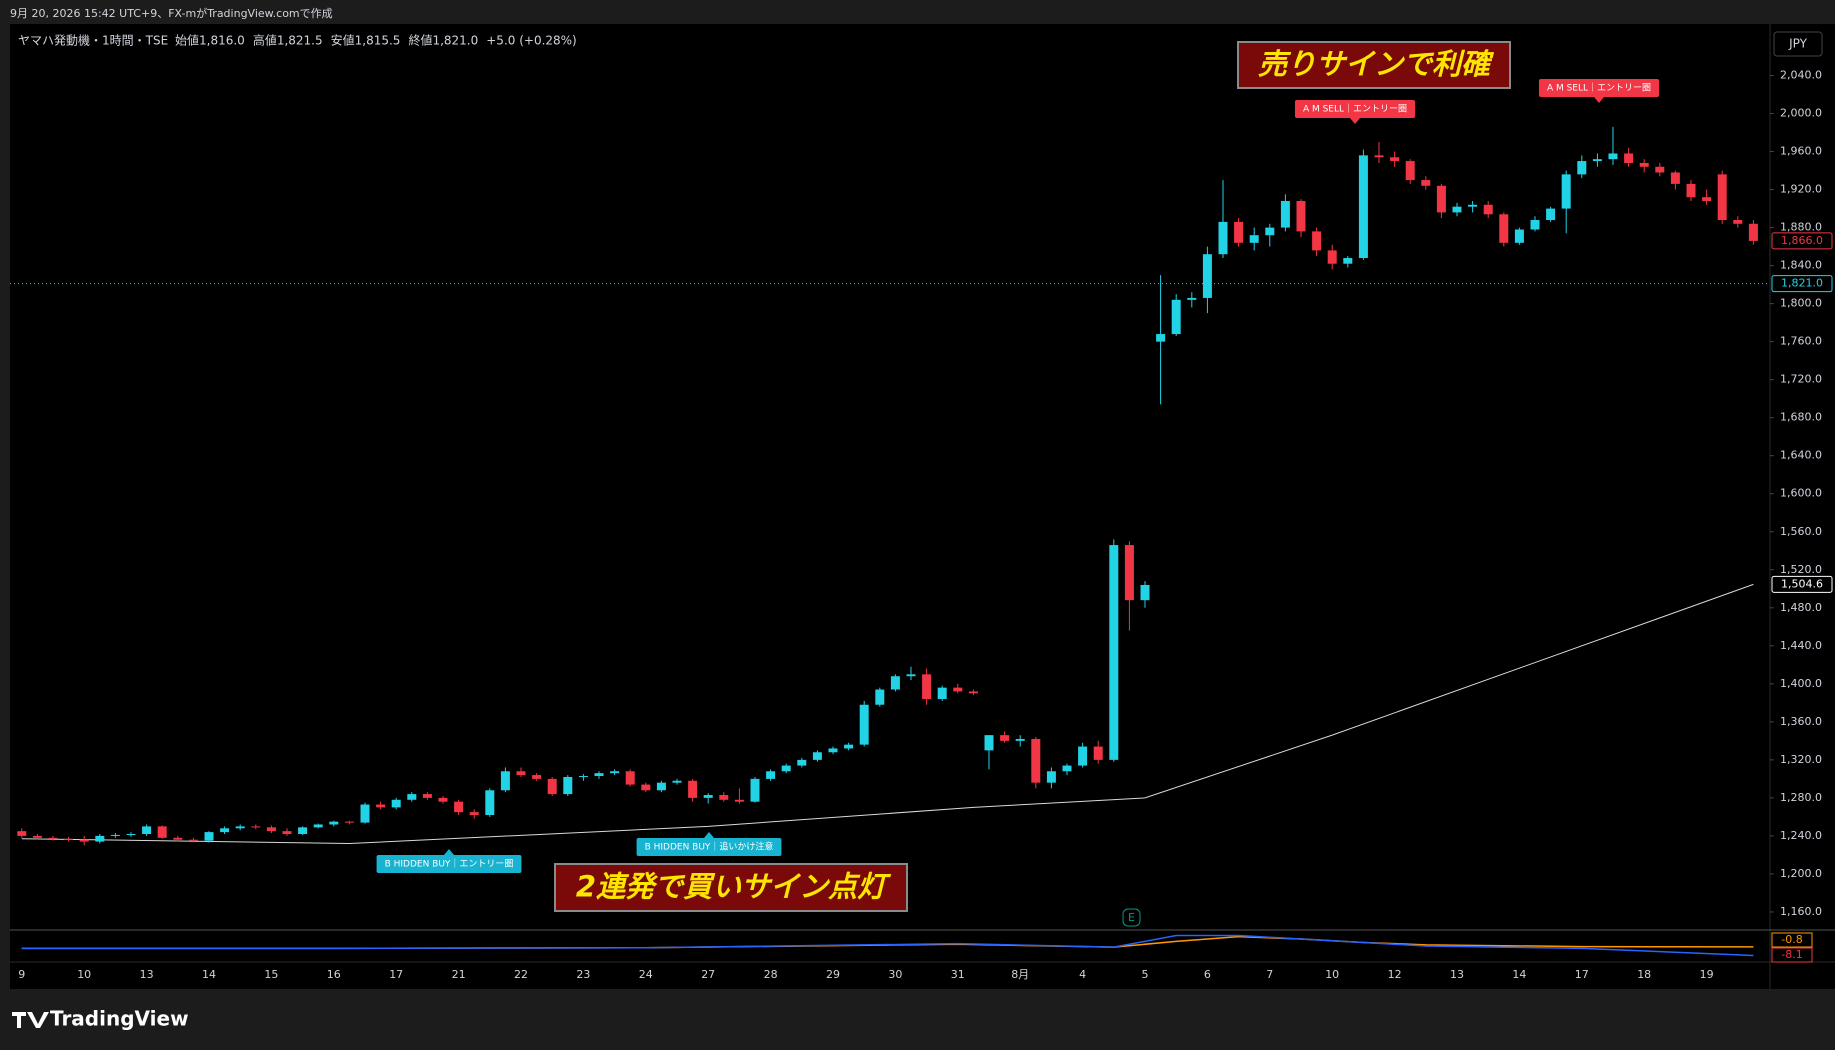  I want to click on x-tick-label: 13, so click(1457, 974).